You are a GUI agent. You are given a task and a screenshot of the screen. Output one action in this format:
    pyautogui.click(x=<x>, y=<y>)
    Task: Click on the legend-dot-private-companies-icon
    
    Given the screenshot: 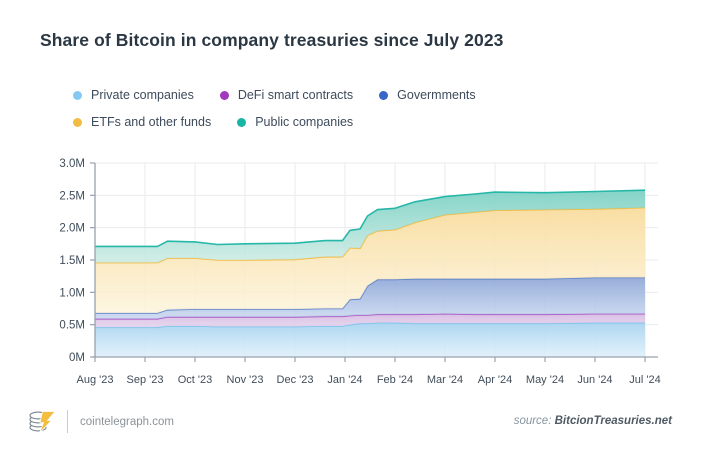 What is the action you would take?
    pyautogui.click(x=77, y=95)
    